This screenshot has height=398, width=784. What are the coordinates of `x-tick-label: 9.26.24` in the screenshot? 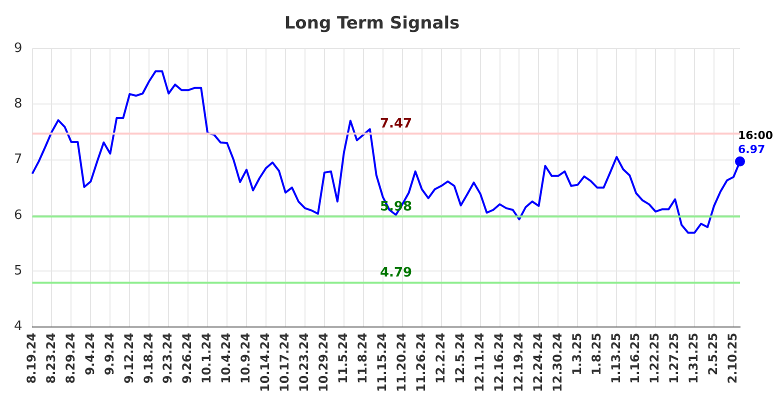 It's located at (187, 358).